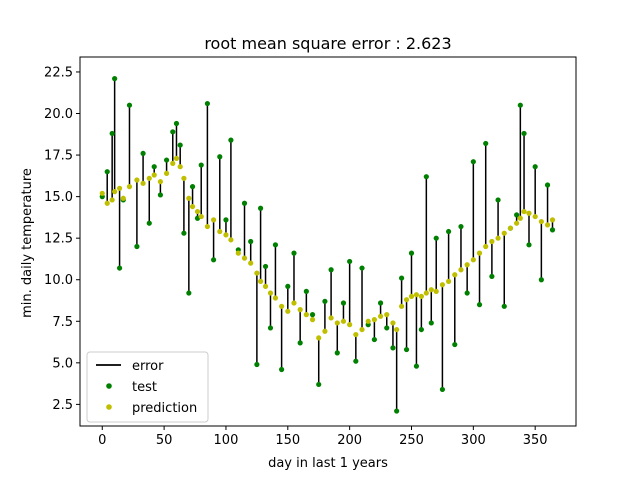  Describe the element at coordinates (323, 437) in the screenshot. I see `x-axis-ticks: 0 50 100 150 200 250 300 350` at that location.